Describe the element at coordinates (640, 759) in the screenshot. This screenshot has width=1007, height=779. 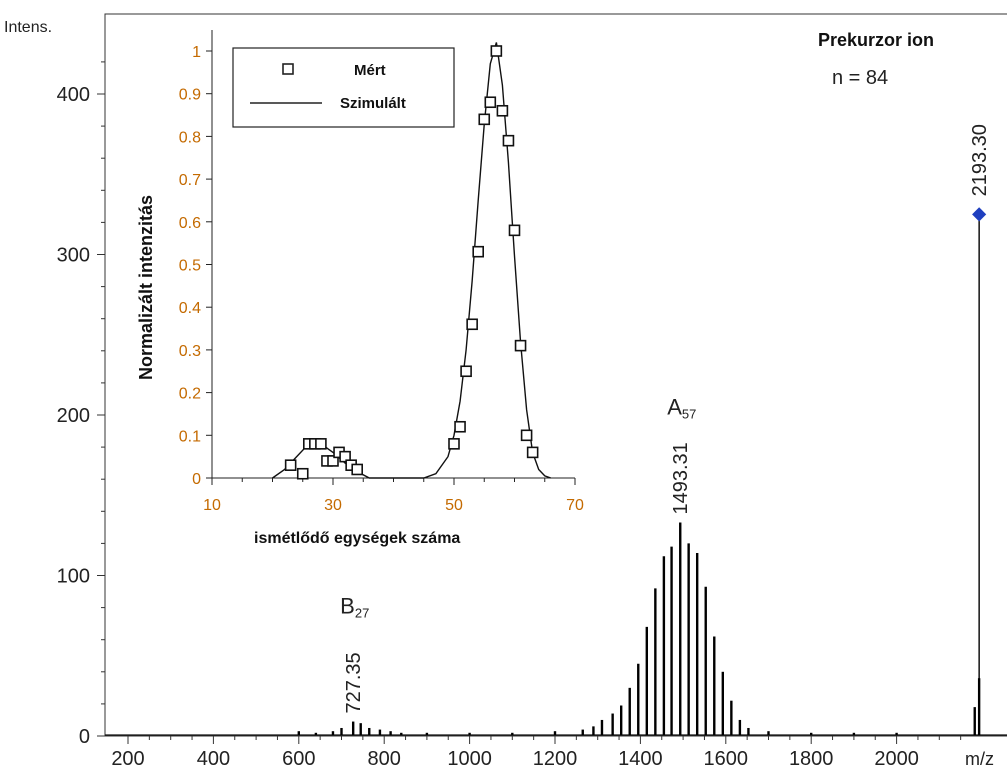
I see `main-x-tick-label: 1400` at that location.